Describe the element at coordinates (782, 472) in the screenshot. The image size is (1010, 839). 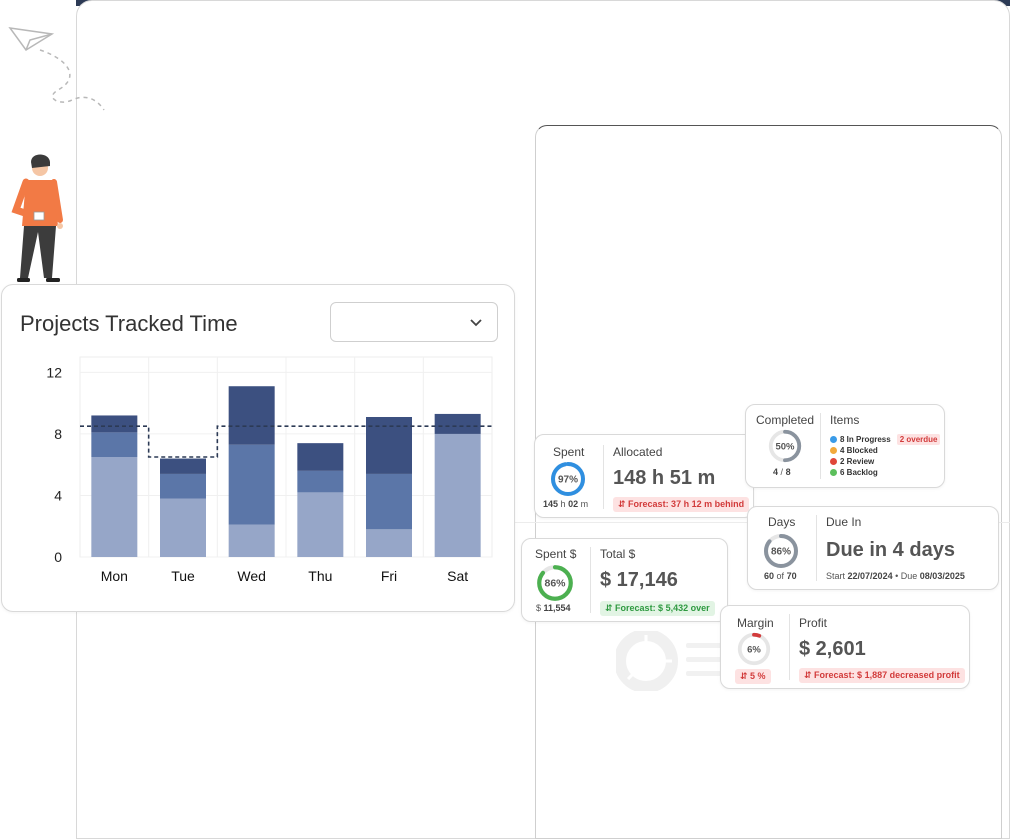
I see `completed-sub: 4 / 8` at that location.